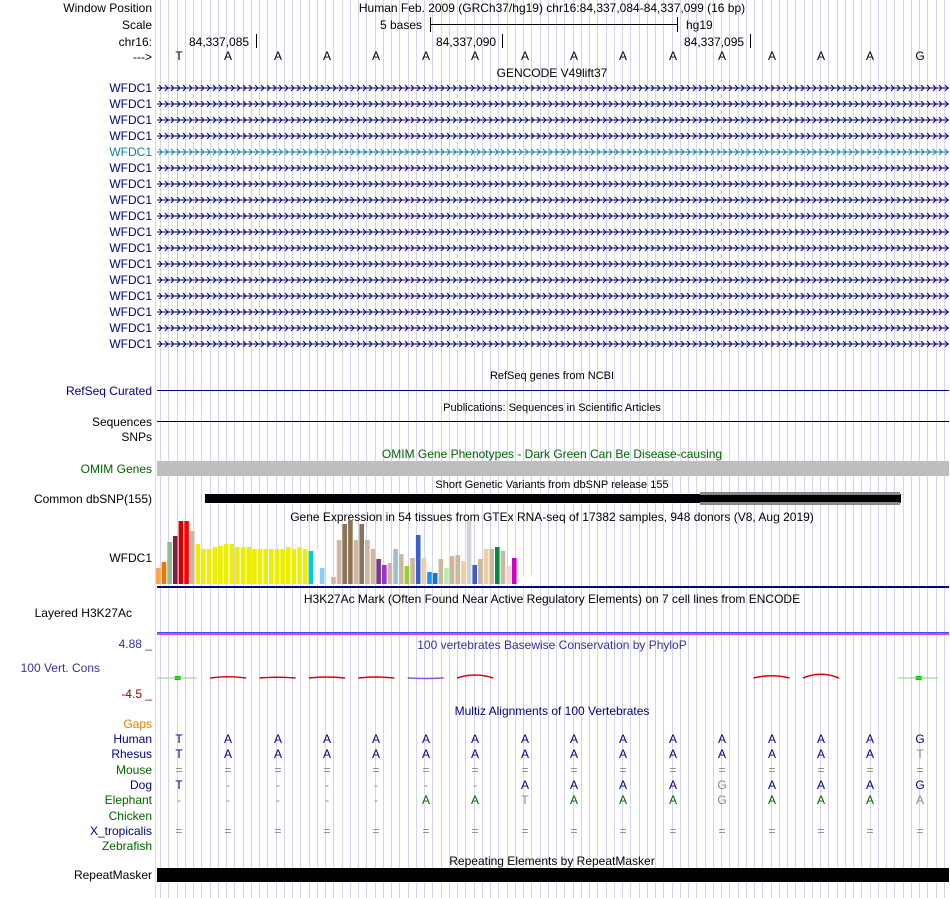  Describe the element at coordinates (553, 498) in the screenshot. I see `dbsnp-variant-bar` at that location.